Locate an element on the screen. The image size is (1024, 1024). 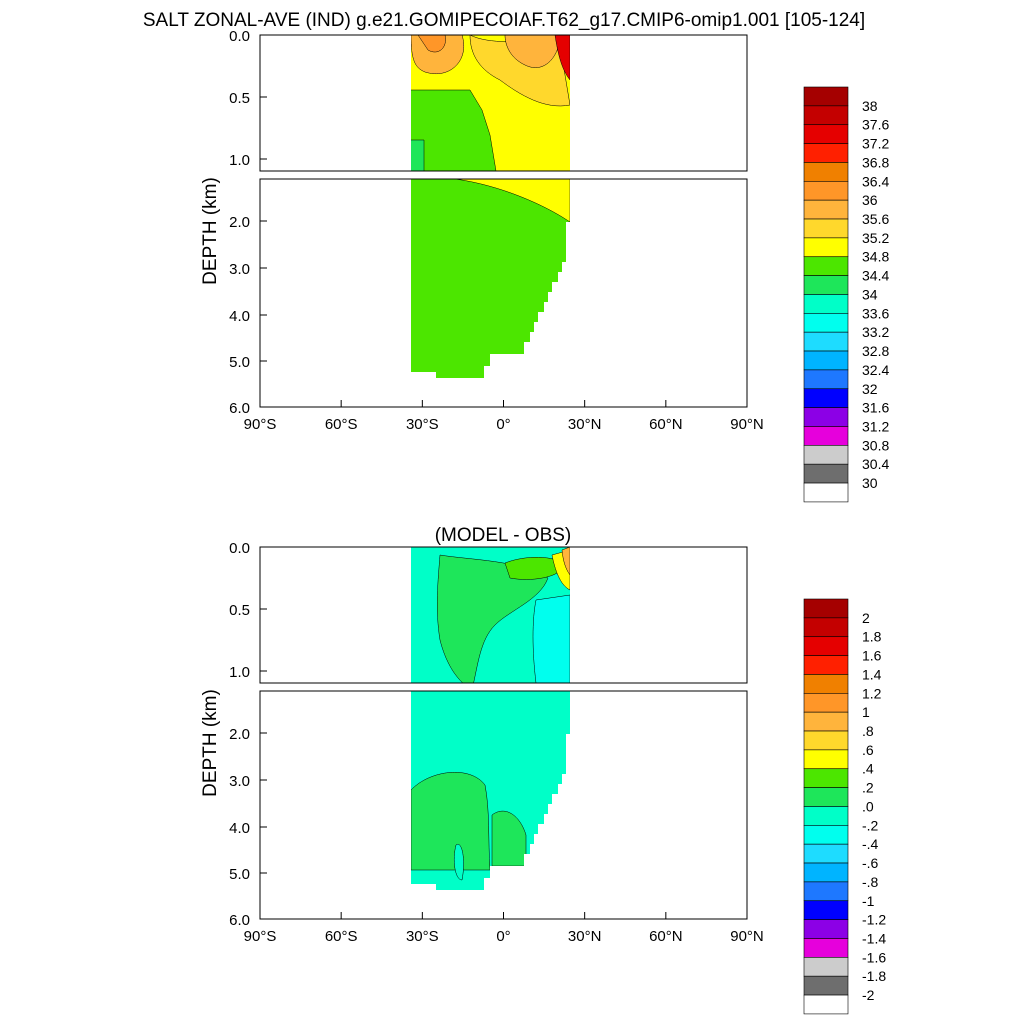
colorbar-label: -.2 is located at coordinates (870, 825).